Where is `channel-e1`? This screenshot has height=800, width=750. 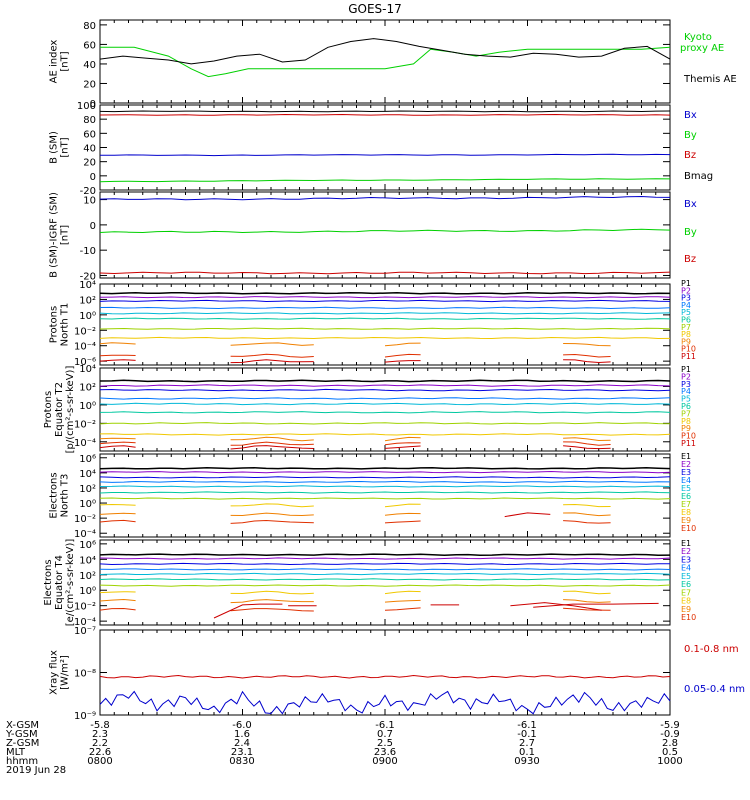 channel-e1 is located at coordinates (385, 468).